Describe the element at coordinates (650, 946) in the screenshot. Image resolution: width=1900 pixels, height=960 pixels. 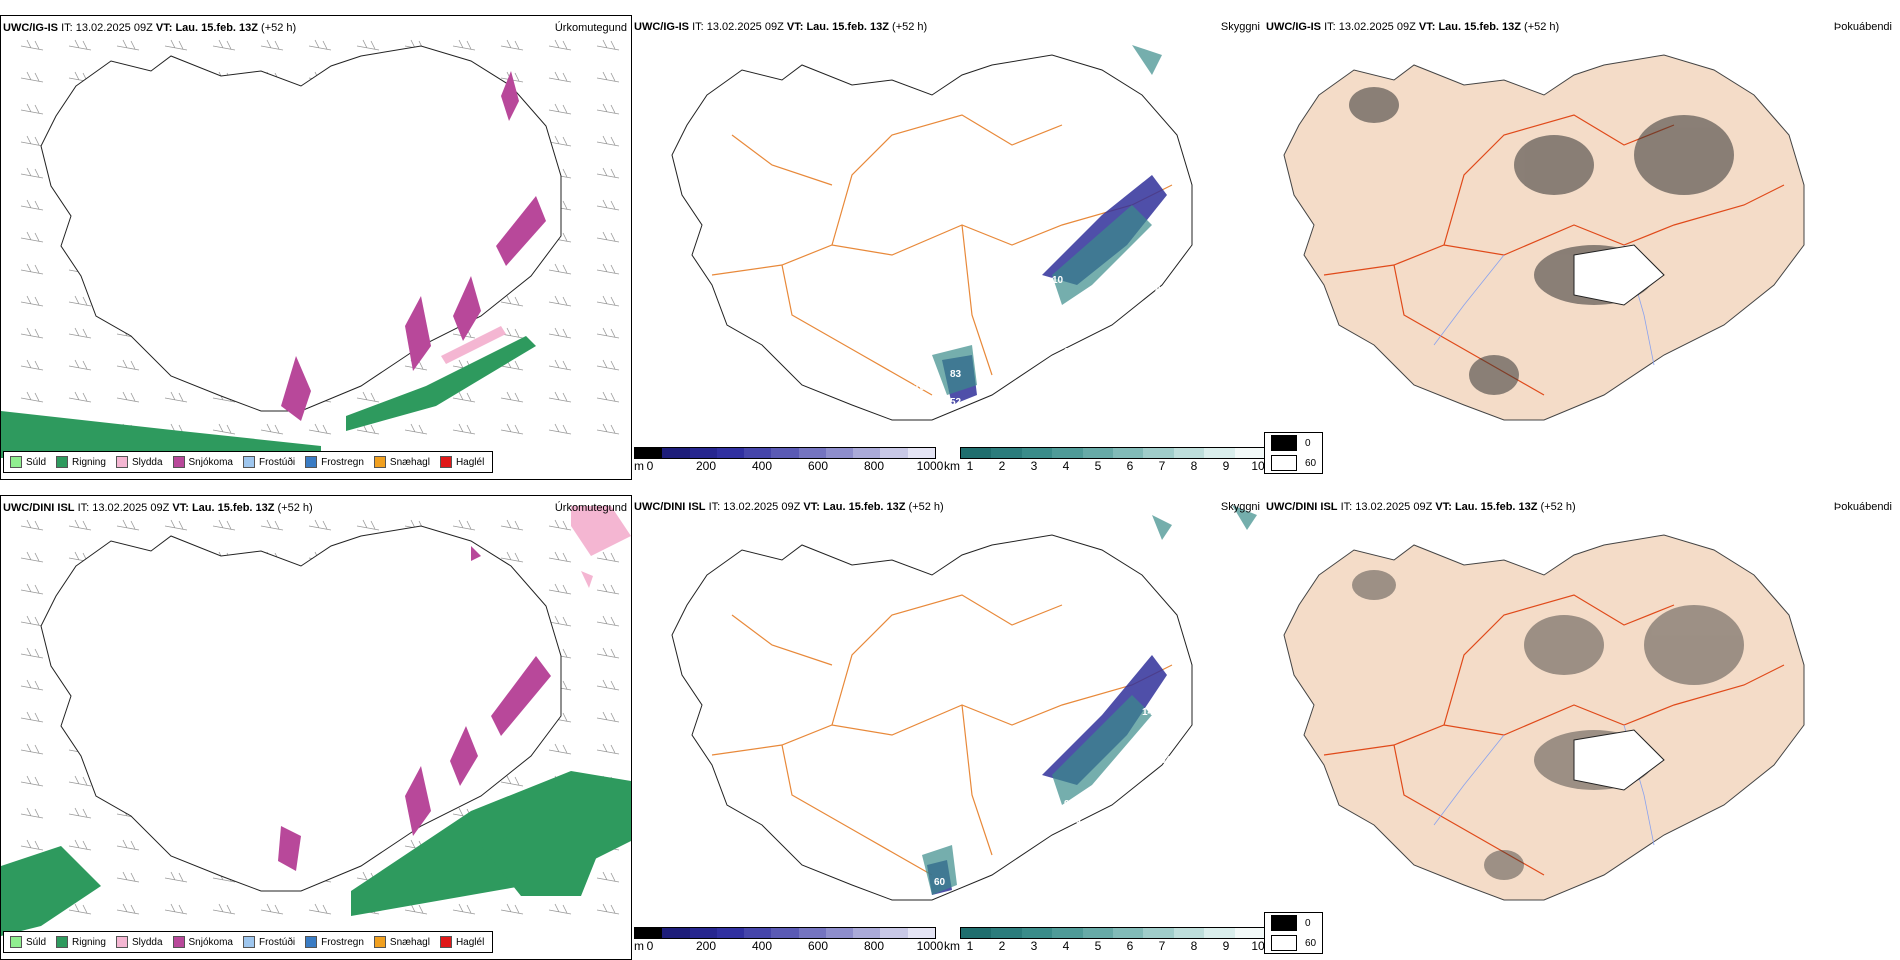
I see `ceiling-tick-label: 0` at that location.